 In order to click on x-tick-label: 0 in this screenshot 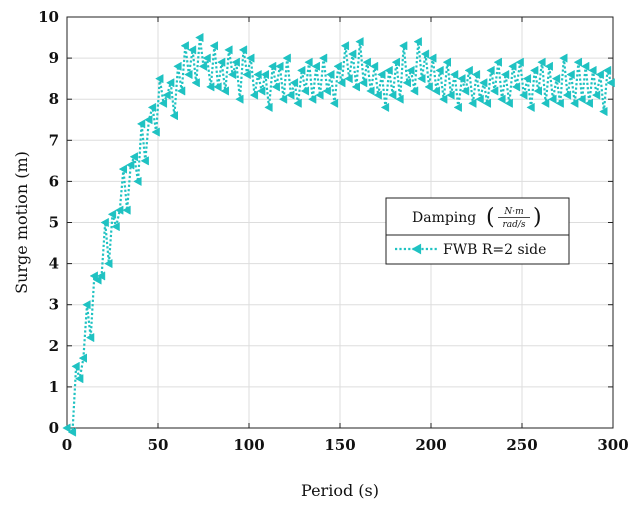, I will do `click(67, 445)`.